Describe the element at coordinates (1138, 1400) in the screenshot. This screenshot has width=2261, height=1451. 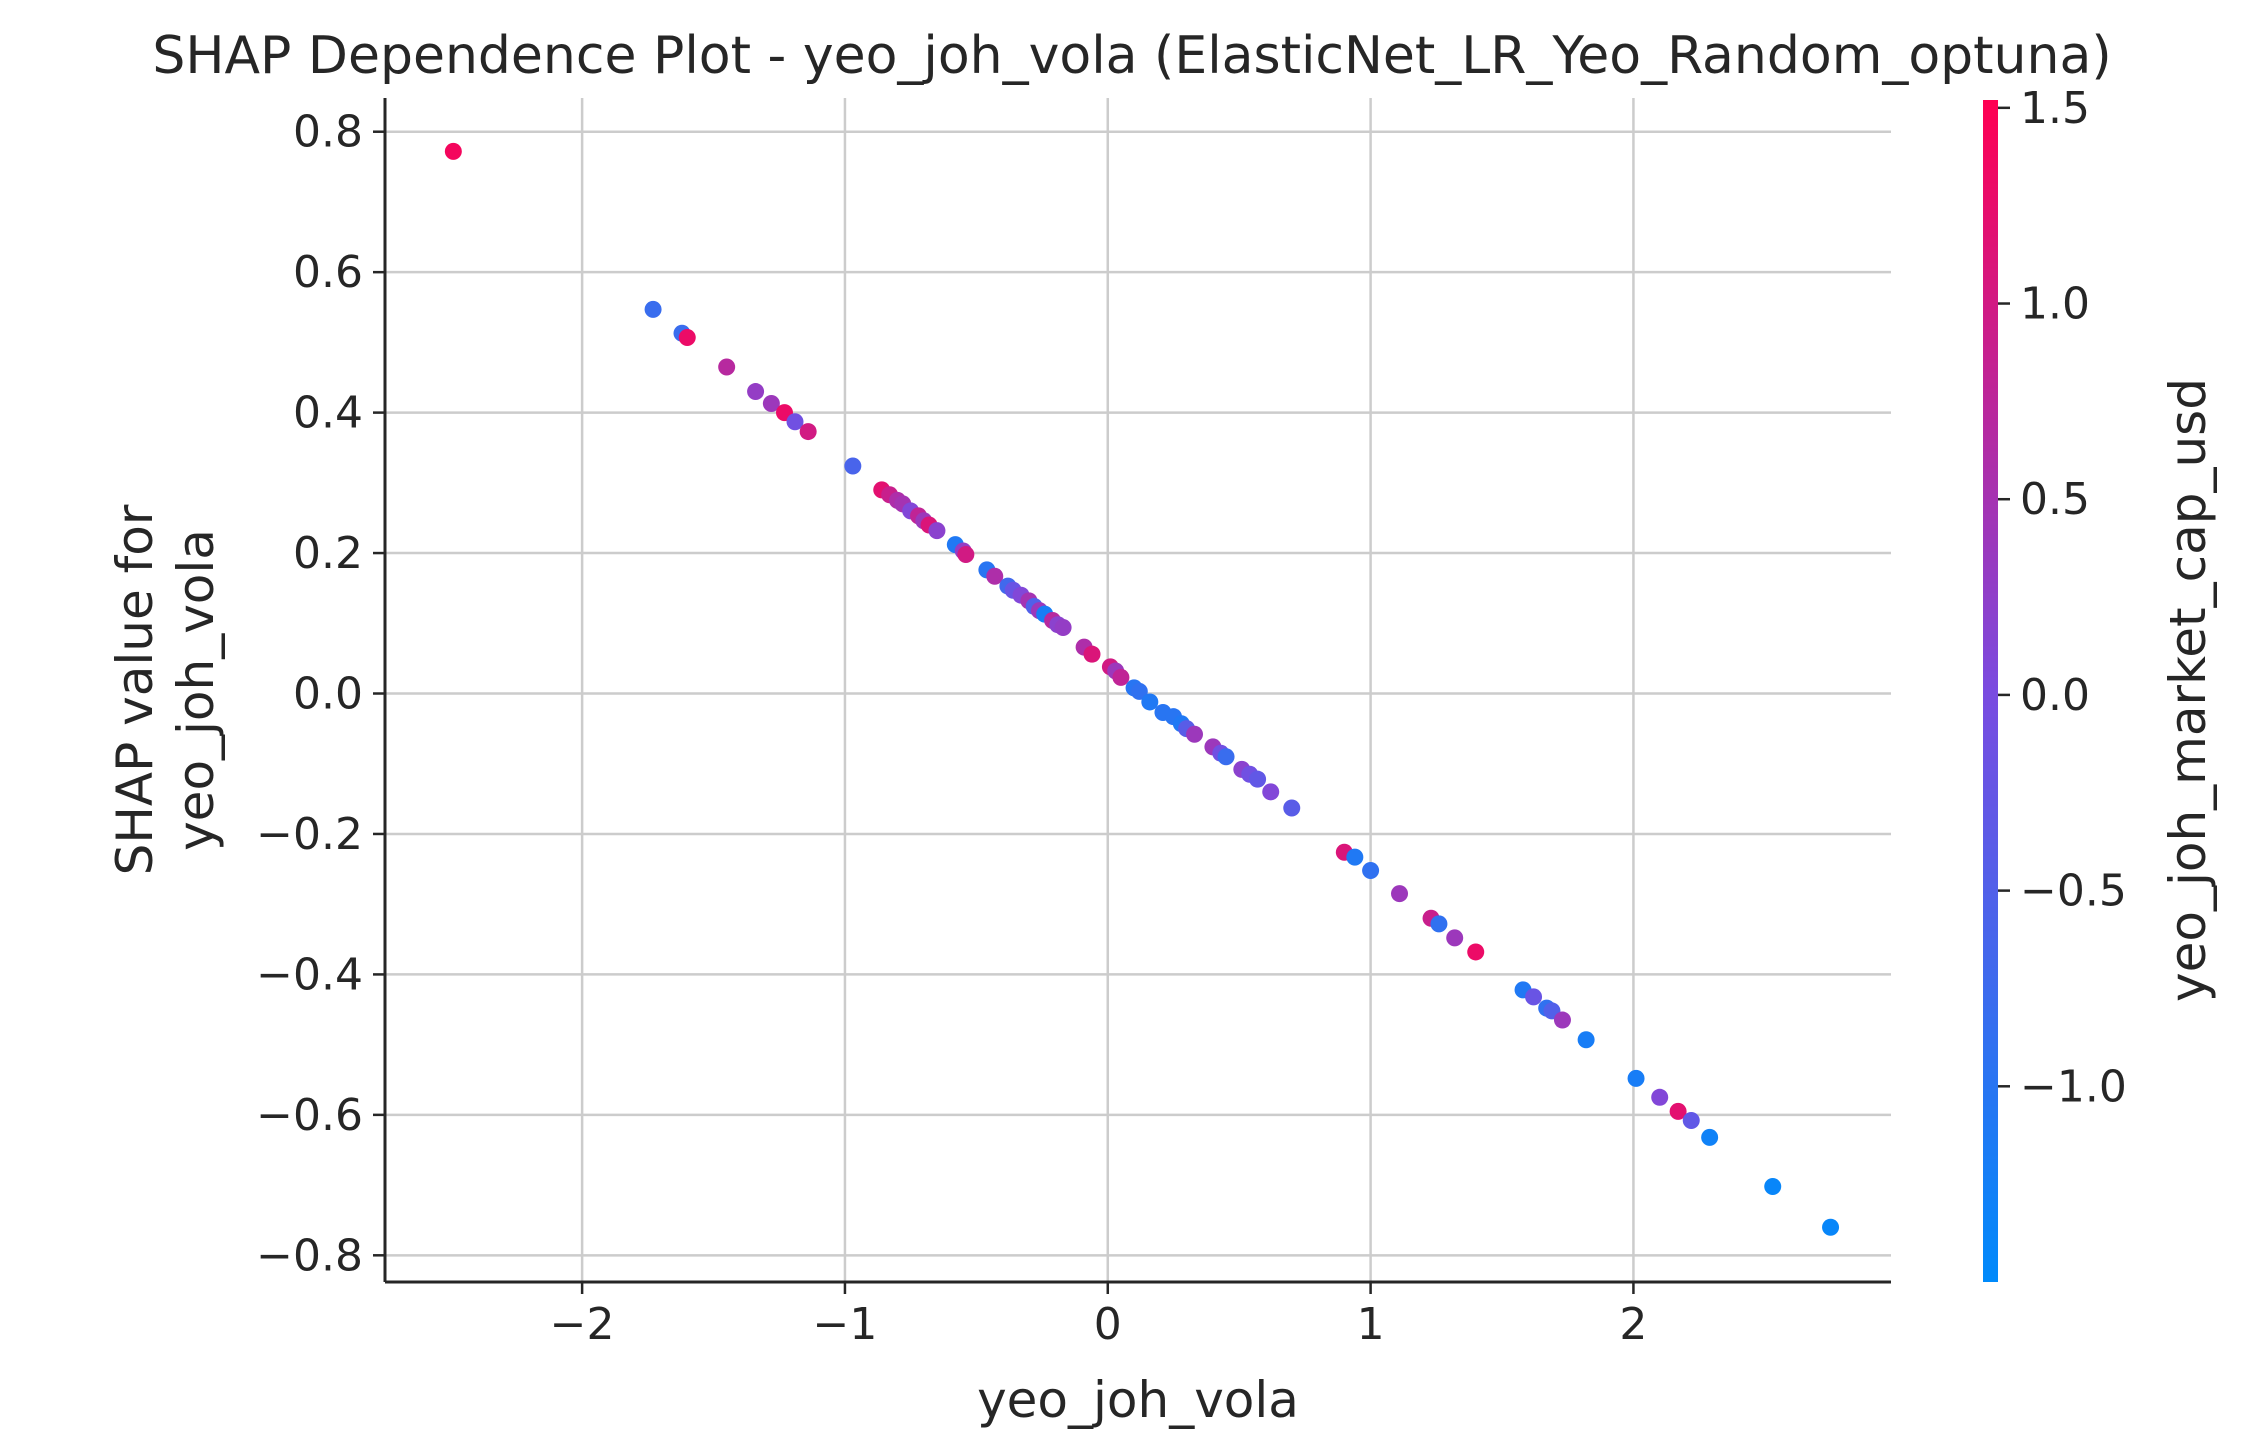
I see `x-axis-label: yeo_joh_vola` at that location.